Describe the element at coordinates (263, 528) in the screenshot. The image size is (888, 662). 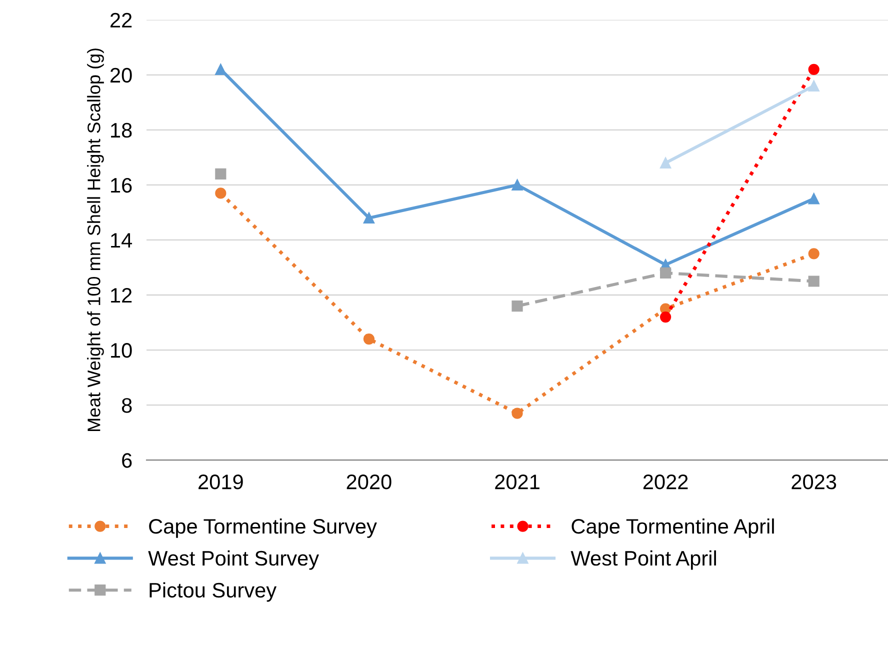
I see `legend-label: Cape Tormentine Survey` at that location.